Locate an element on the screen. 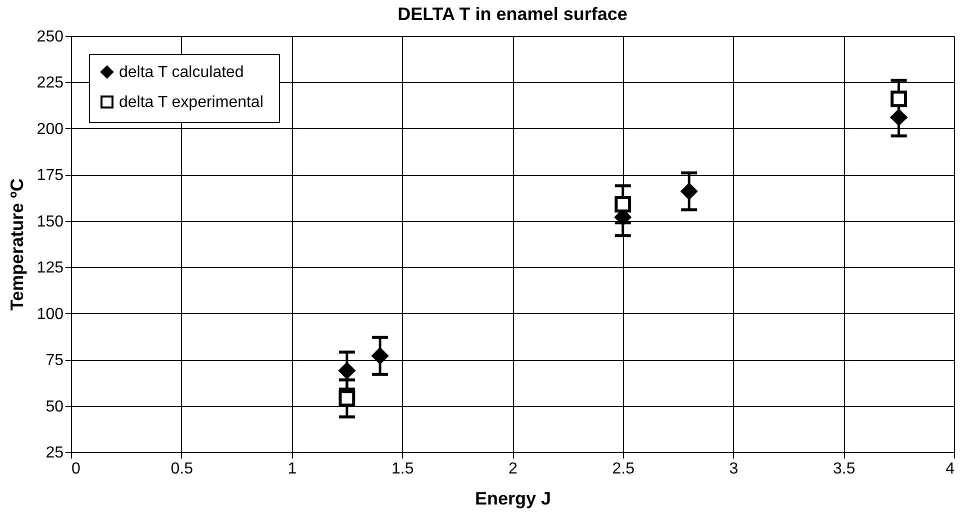  y-tick-label: 225 is located at coordinates (50, 83).